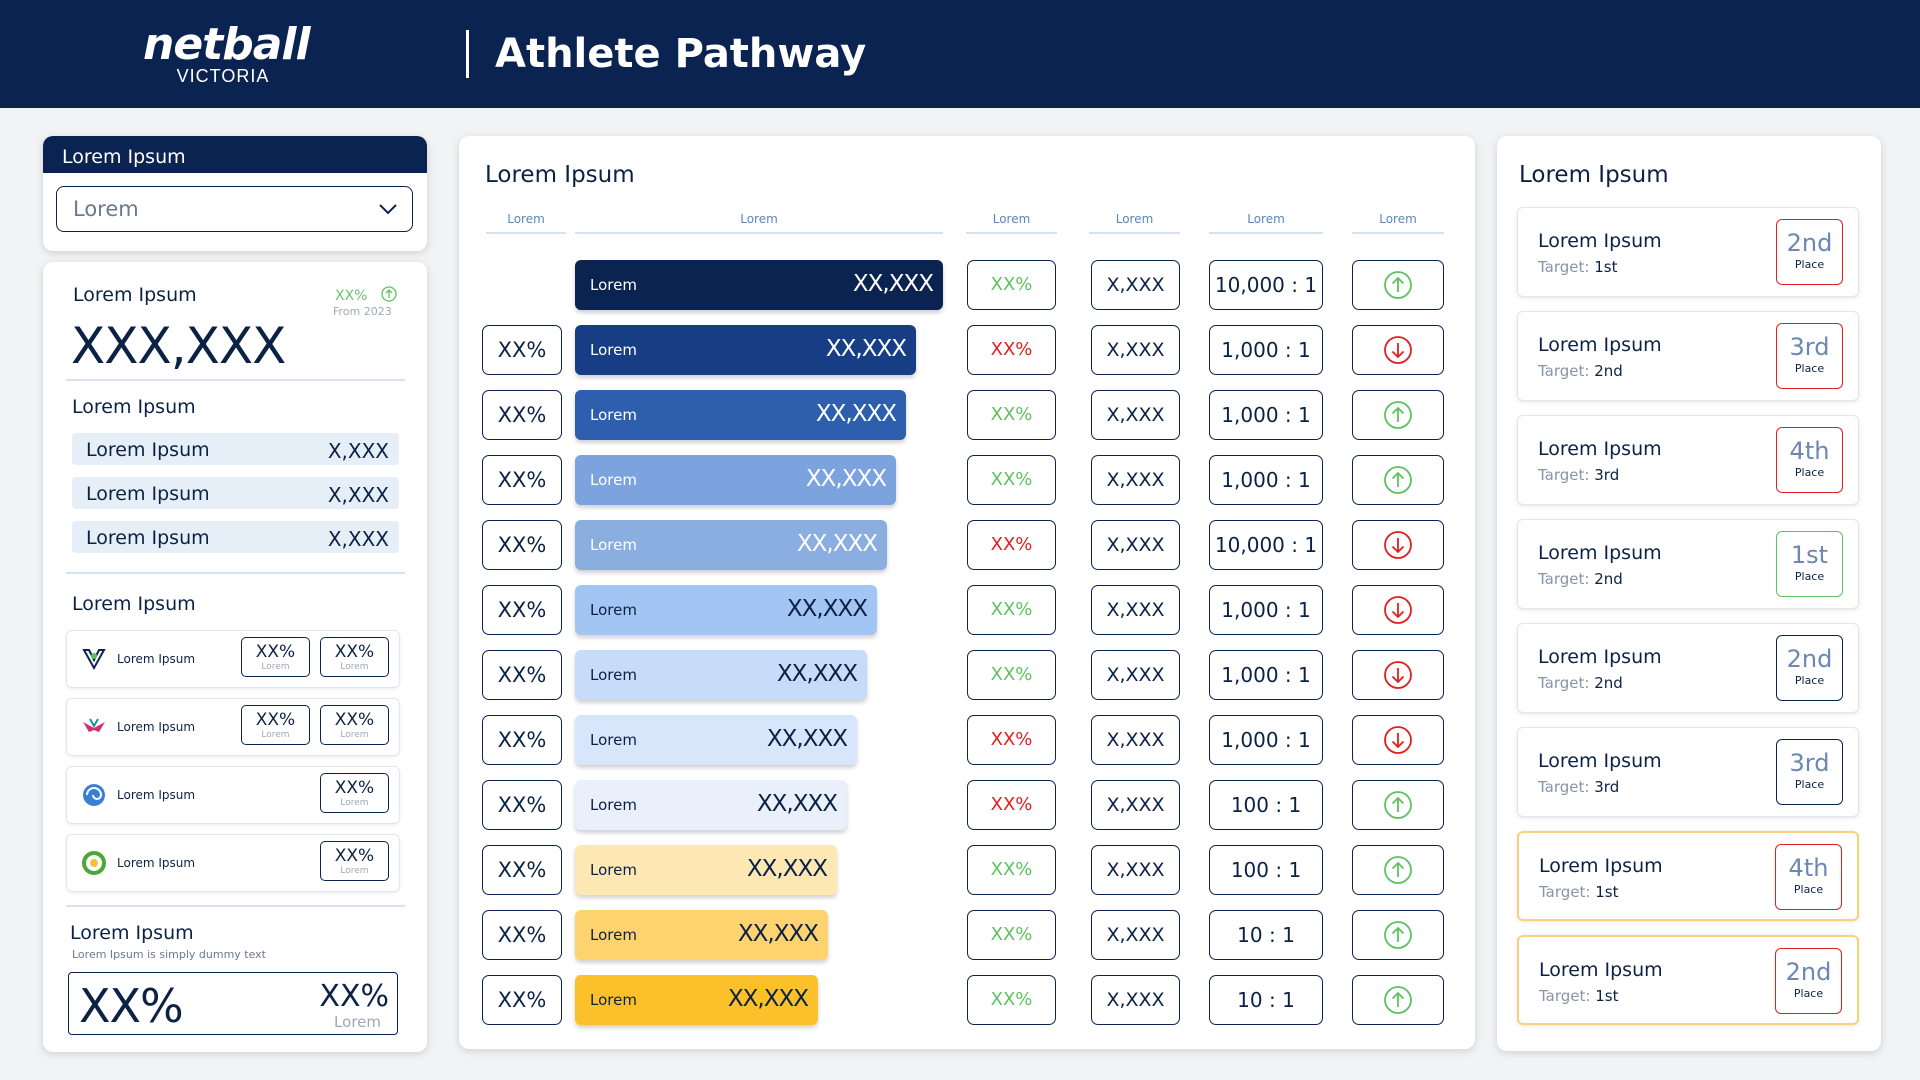 Image resolution: width=1920 pixels, height=1080 pixels. I want to click on ranking-target: Target: 1st, so click(1579, 892).